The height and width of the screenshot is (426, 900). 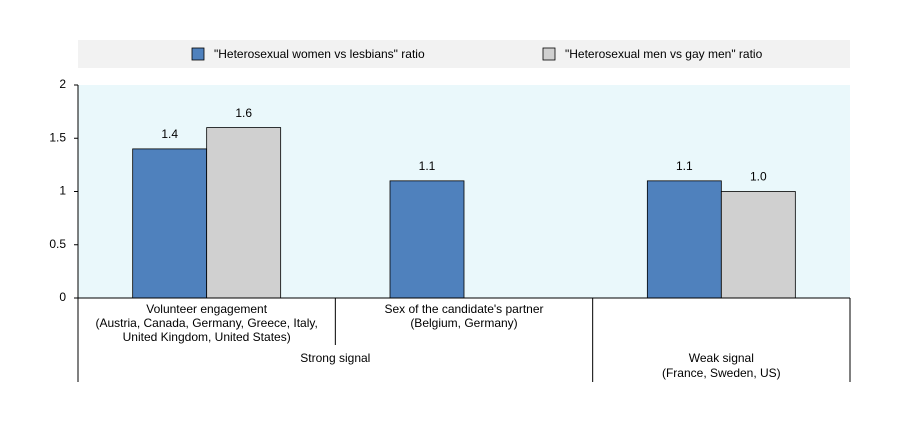 What do you see at coordinates (758, 177) in the screenshot?
I see `value-label: 1.0` at bounding box center [758, 177].